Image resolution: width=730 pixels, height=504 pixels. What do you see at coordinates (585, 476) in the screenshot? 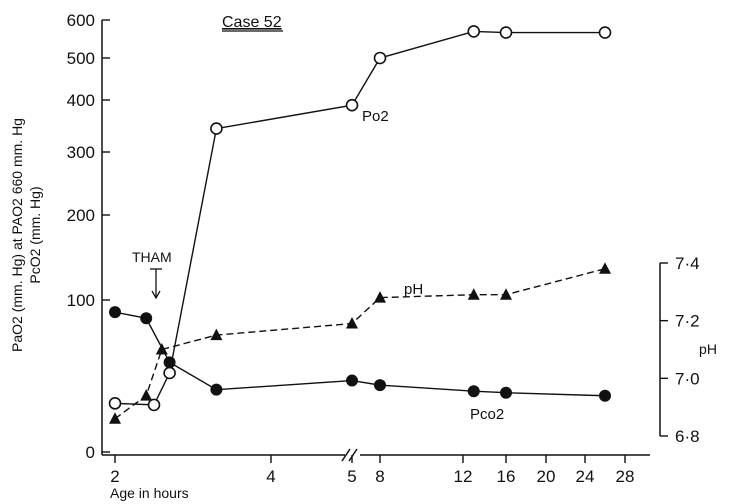
I see `x-tick-label: 24` at bounding box center [585, 476].